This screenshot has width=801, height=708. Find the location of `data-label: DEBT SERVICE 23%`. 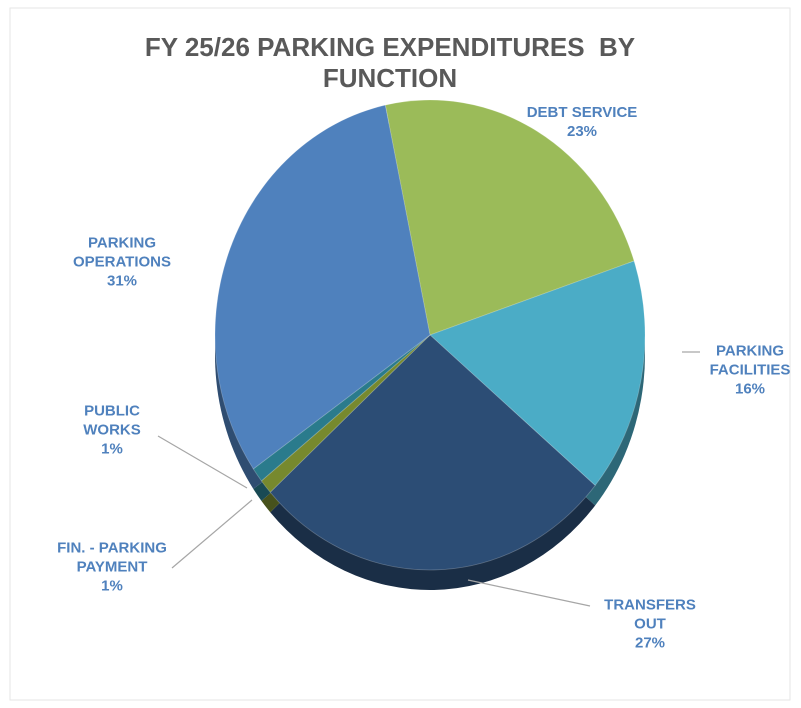

data-label: DEBT SERVICE 23% is located at coordinates (582, 122).